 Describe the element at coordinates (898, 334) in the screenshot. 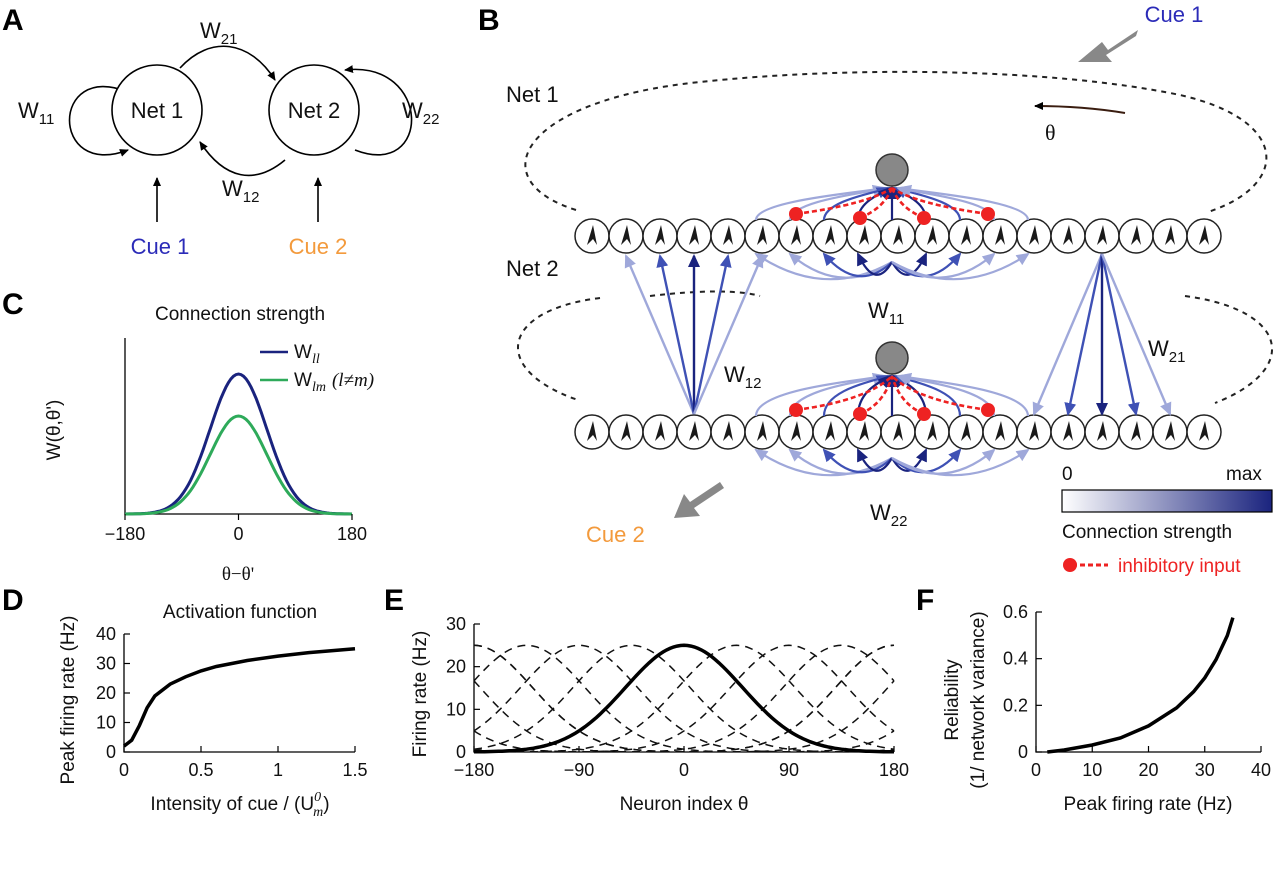

I see `neuron-rows` at that location.